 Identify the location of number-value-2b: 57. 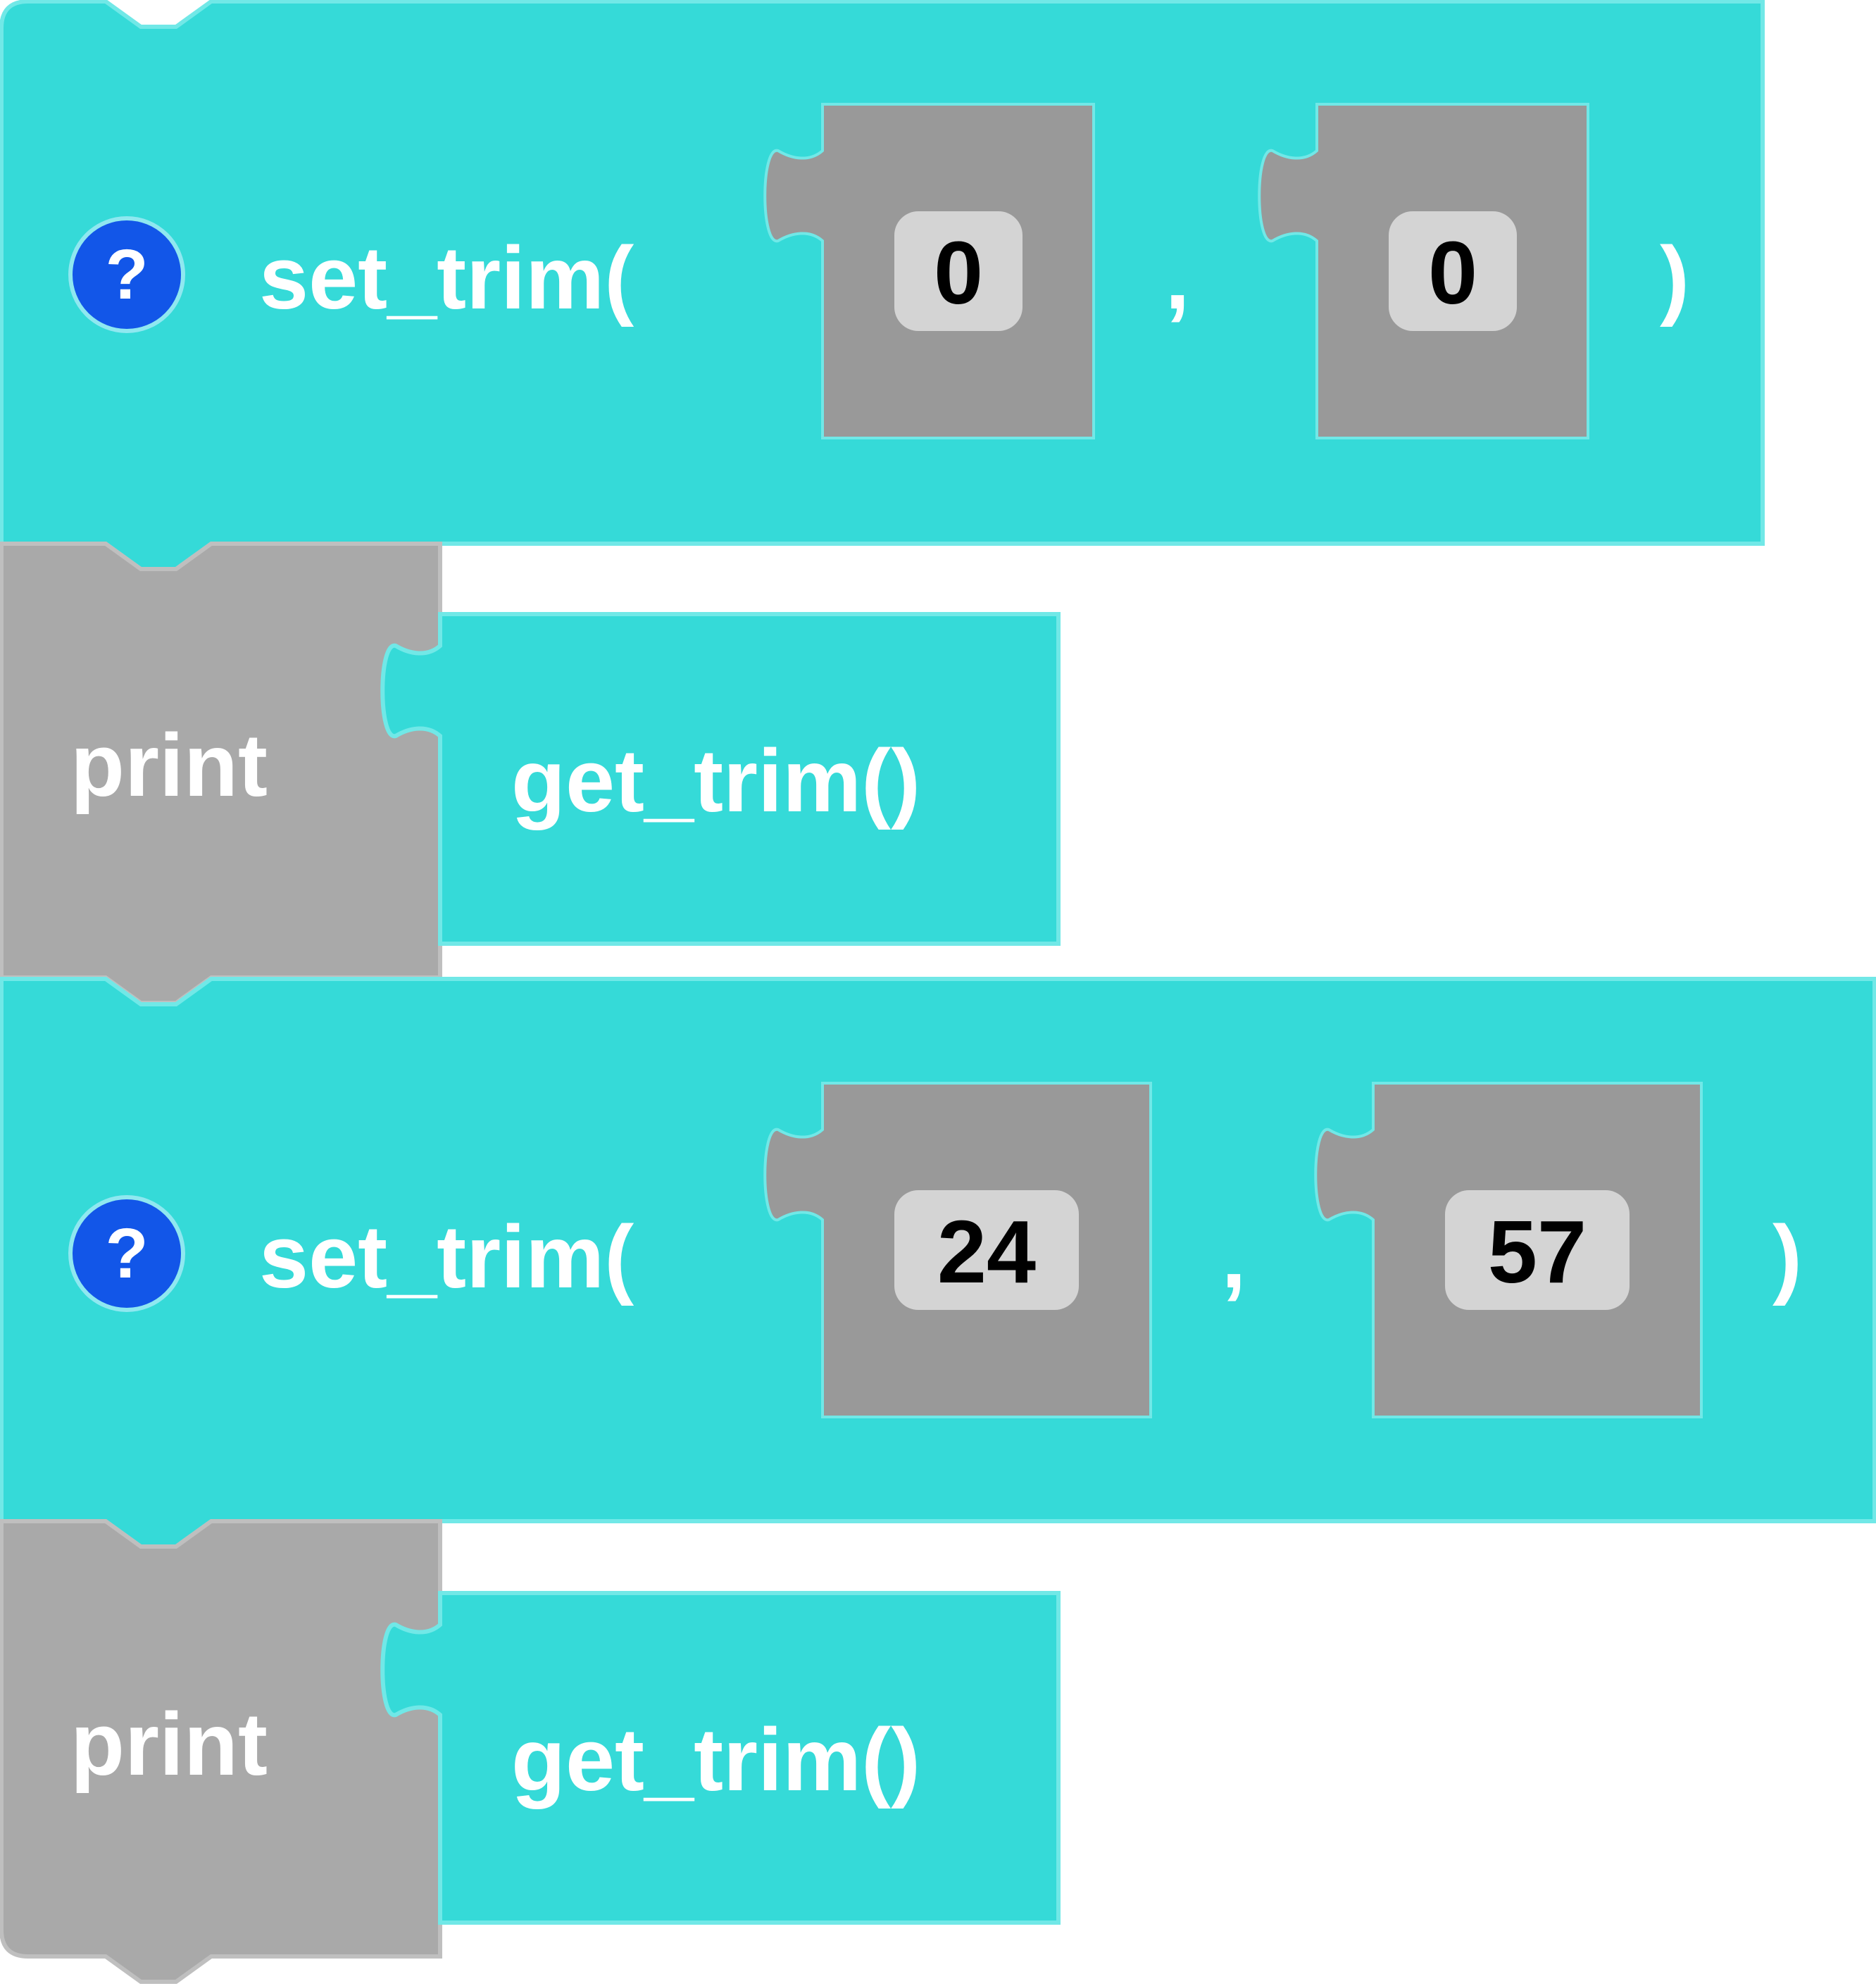
(1537, 1251).